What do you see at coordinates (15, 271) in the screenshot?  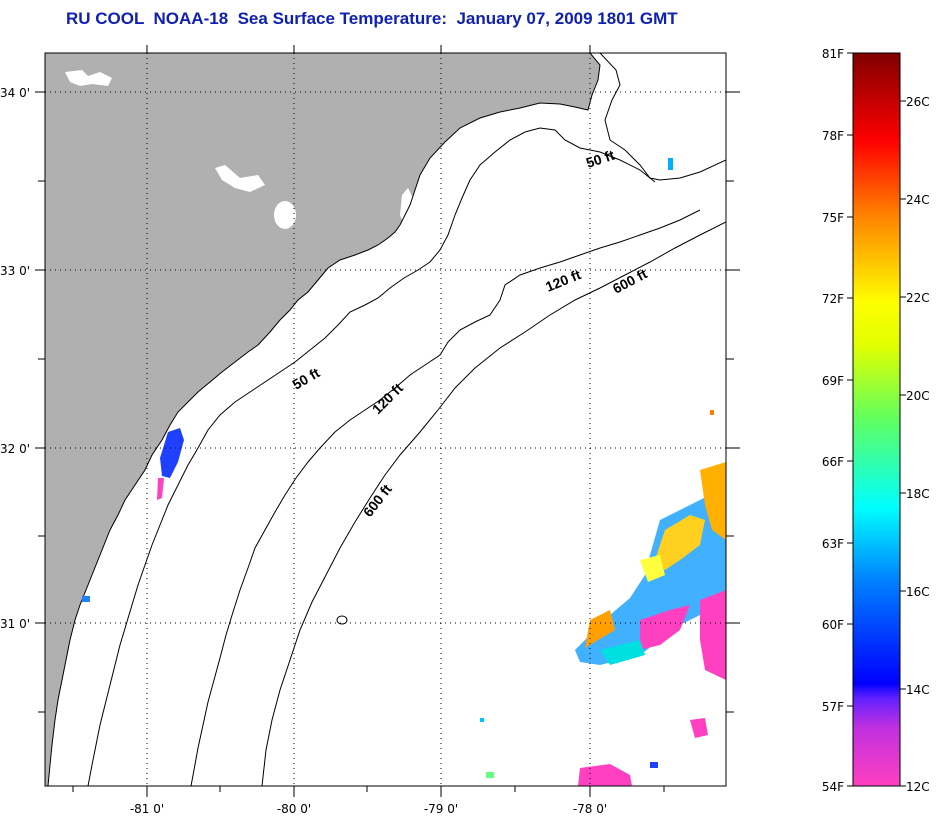 I see `lat-label: 33 0'` at bounding box center [15, 271].